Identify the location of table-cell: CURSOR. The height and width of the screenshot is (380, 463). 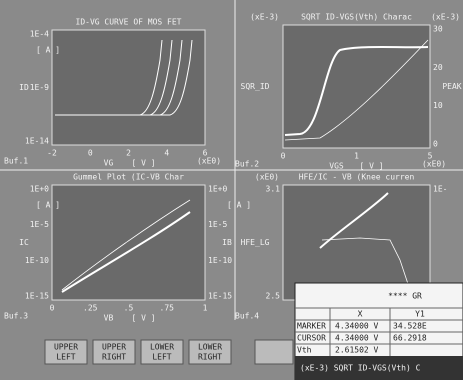
(311, 338).